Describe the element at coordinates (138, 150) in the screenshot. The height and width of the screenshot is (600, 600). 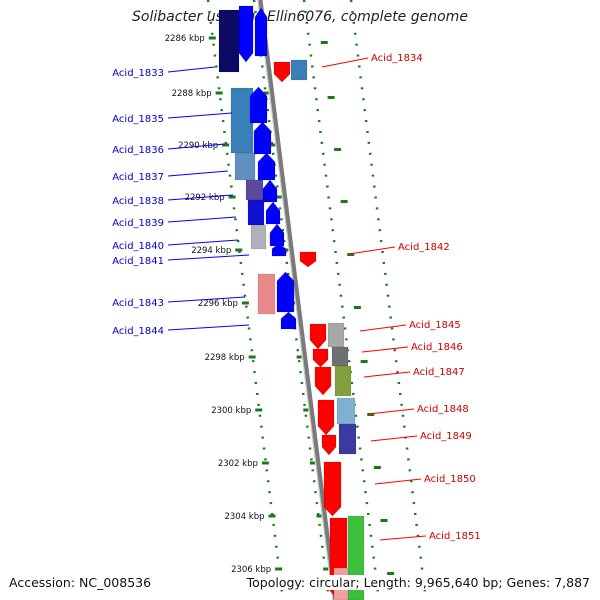
I see `gene-label-acid-1836: Acid_1836` at that location.